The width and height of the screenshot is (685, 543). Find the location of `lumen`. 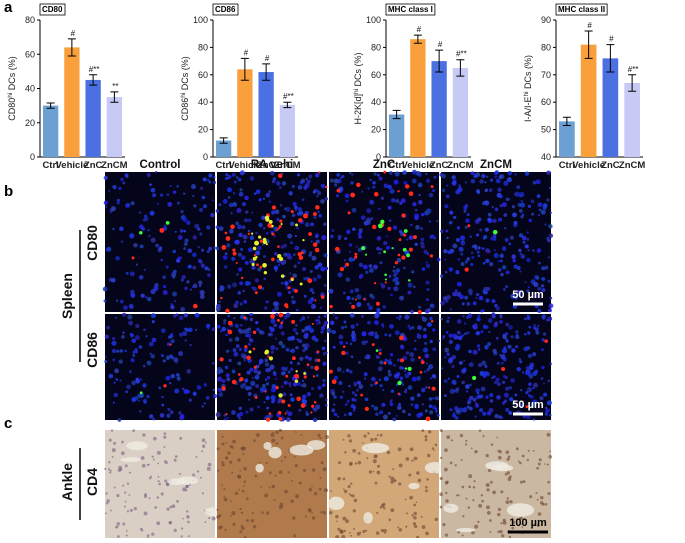

lumen is located at coordinates (301, 450).